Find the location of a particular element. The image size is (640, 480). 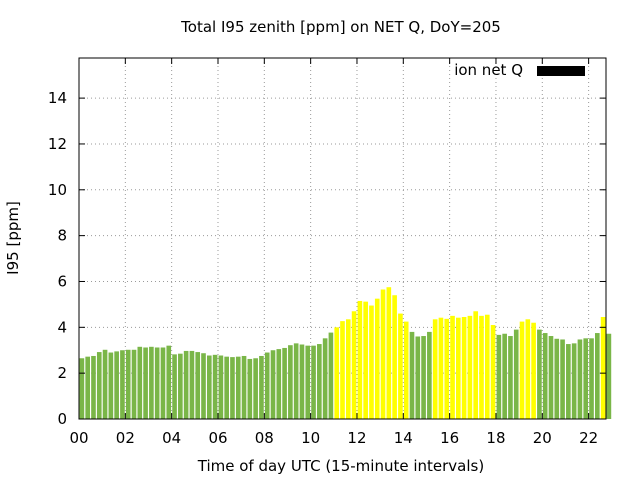

y-tick-label-7: 14 is located at coordinates (57, 98).